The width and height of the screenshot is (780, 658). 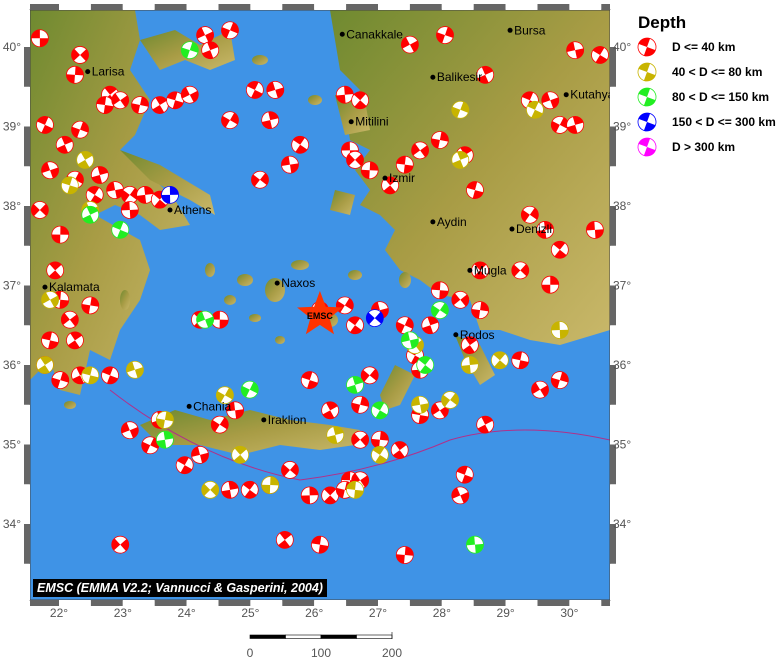 What do you see at coordinates (108, 72) in the screenshot?
I see `city-label: Larisa` at bounding box center [108, 72].